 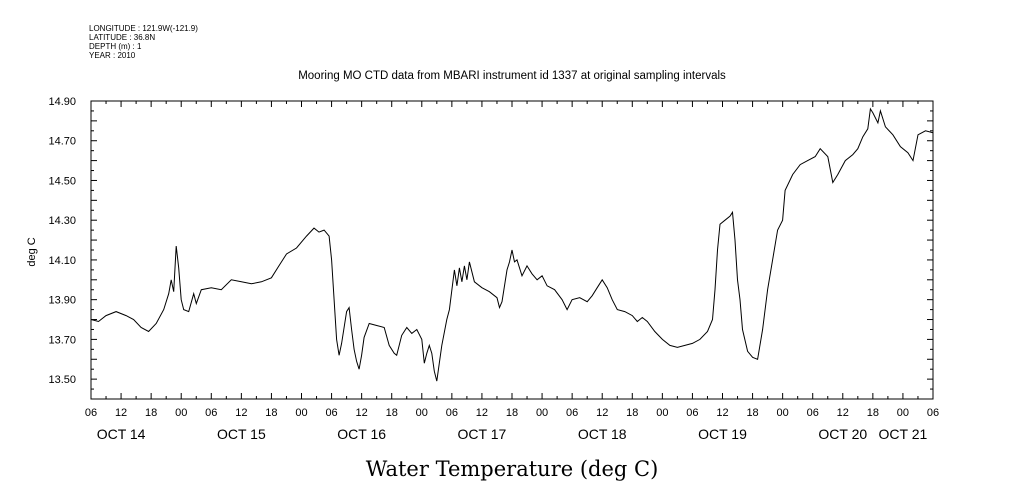 I want to click on y-tick-label: 14.30, so click(x=62, y=221).